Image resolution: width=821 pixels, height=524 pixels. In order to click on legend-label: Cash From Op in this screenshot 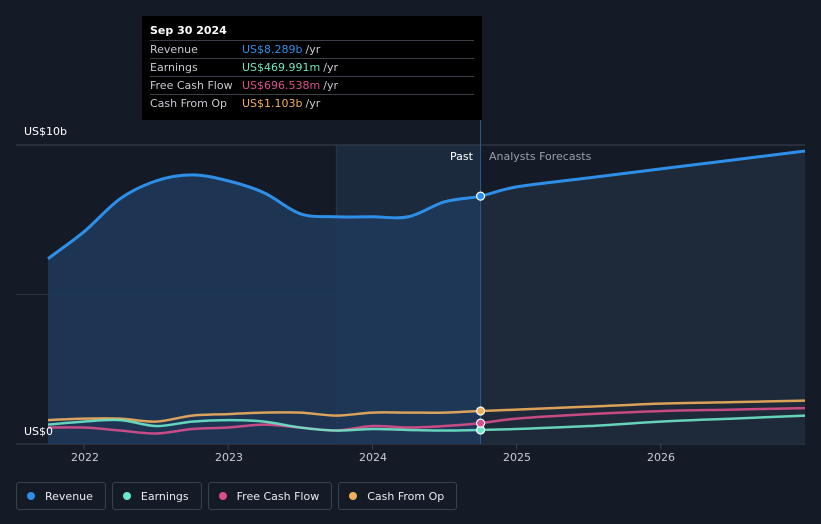, I will do `click(406, 496)`.